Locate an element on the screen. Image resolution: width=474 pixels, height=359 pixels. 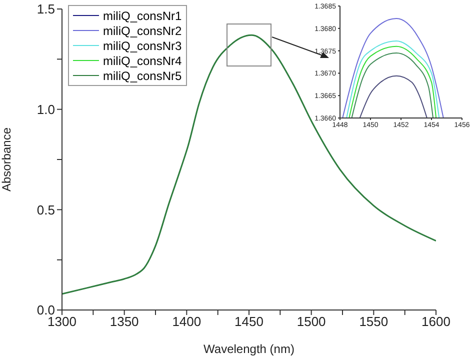
y-tick-label: 0.5 is located at coordinates (45, 210).